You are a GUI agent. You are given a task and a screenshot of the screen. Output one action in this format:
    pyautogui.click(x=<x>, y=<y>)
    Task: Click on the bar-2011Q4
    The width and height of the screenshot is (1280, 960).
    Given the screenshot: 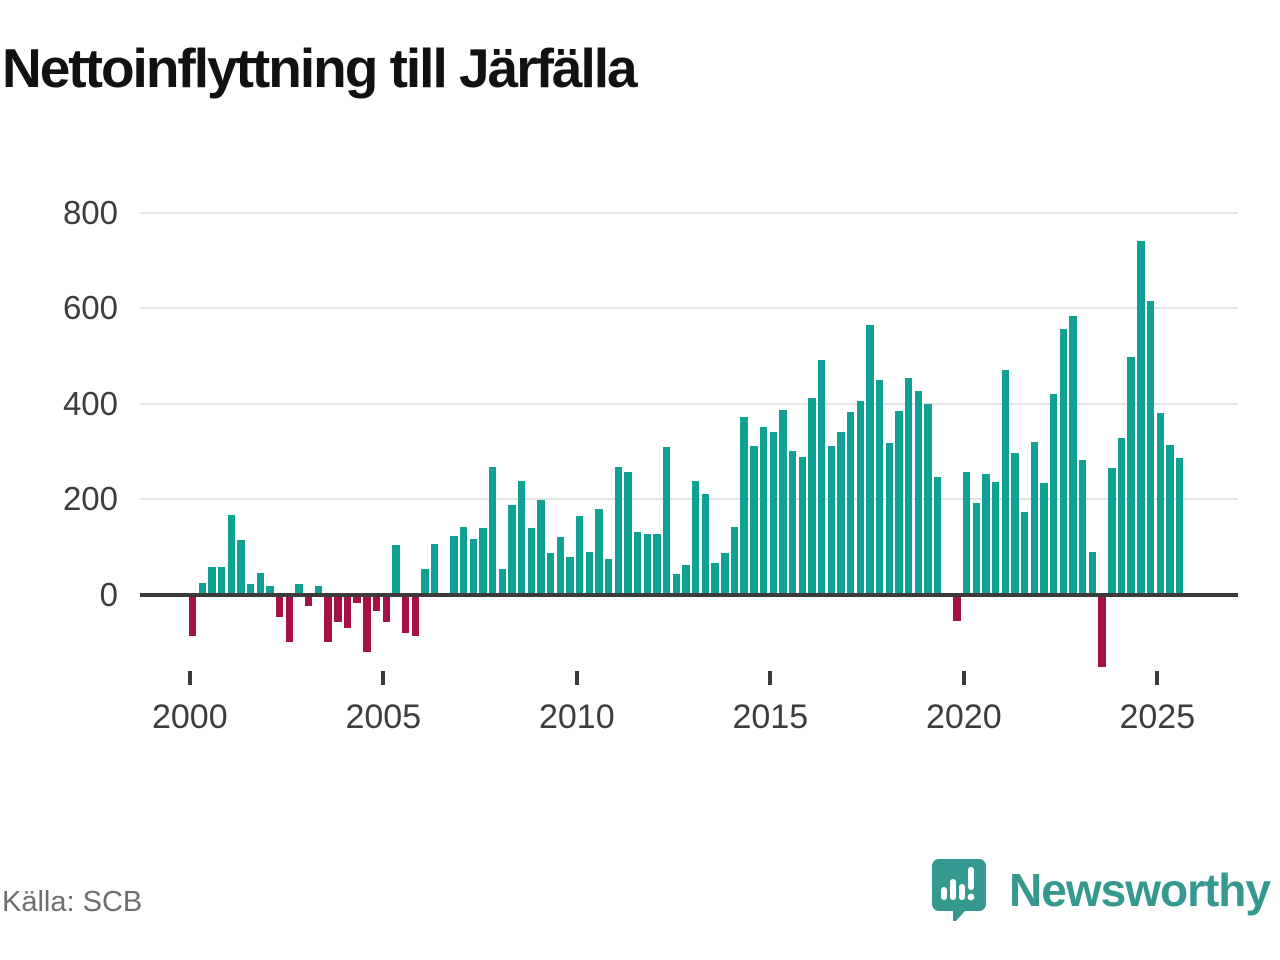 What is the action you would take?
    pyautogui.click(x=647, y=564)
    